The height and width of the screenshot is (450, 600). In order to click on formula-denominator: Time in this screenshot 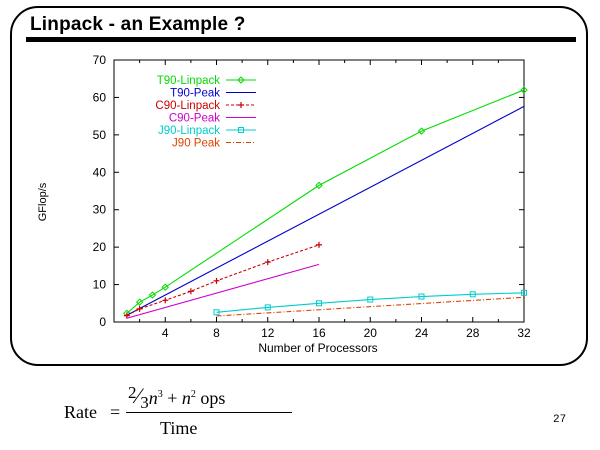, I will do `click(179, 428)`.